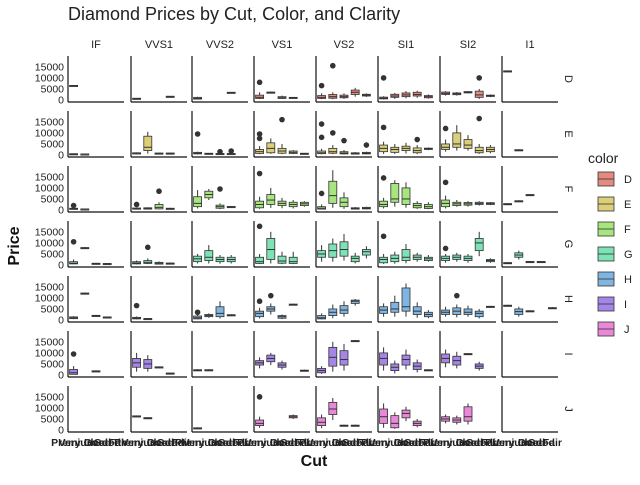 The height and width of the screenshot is (485, 640). Describe the element at coordinates (395, 420) in the screenshot. I see `box-J-SI1-very-good` at that location.